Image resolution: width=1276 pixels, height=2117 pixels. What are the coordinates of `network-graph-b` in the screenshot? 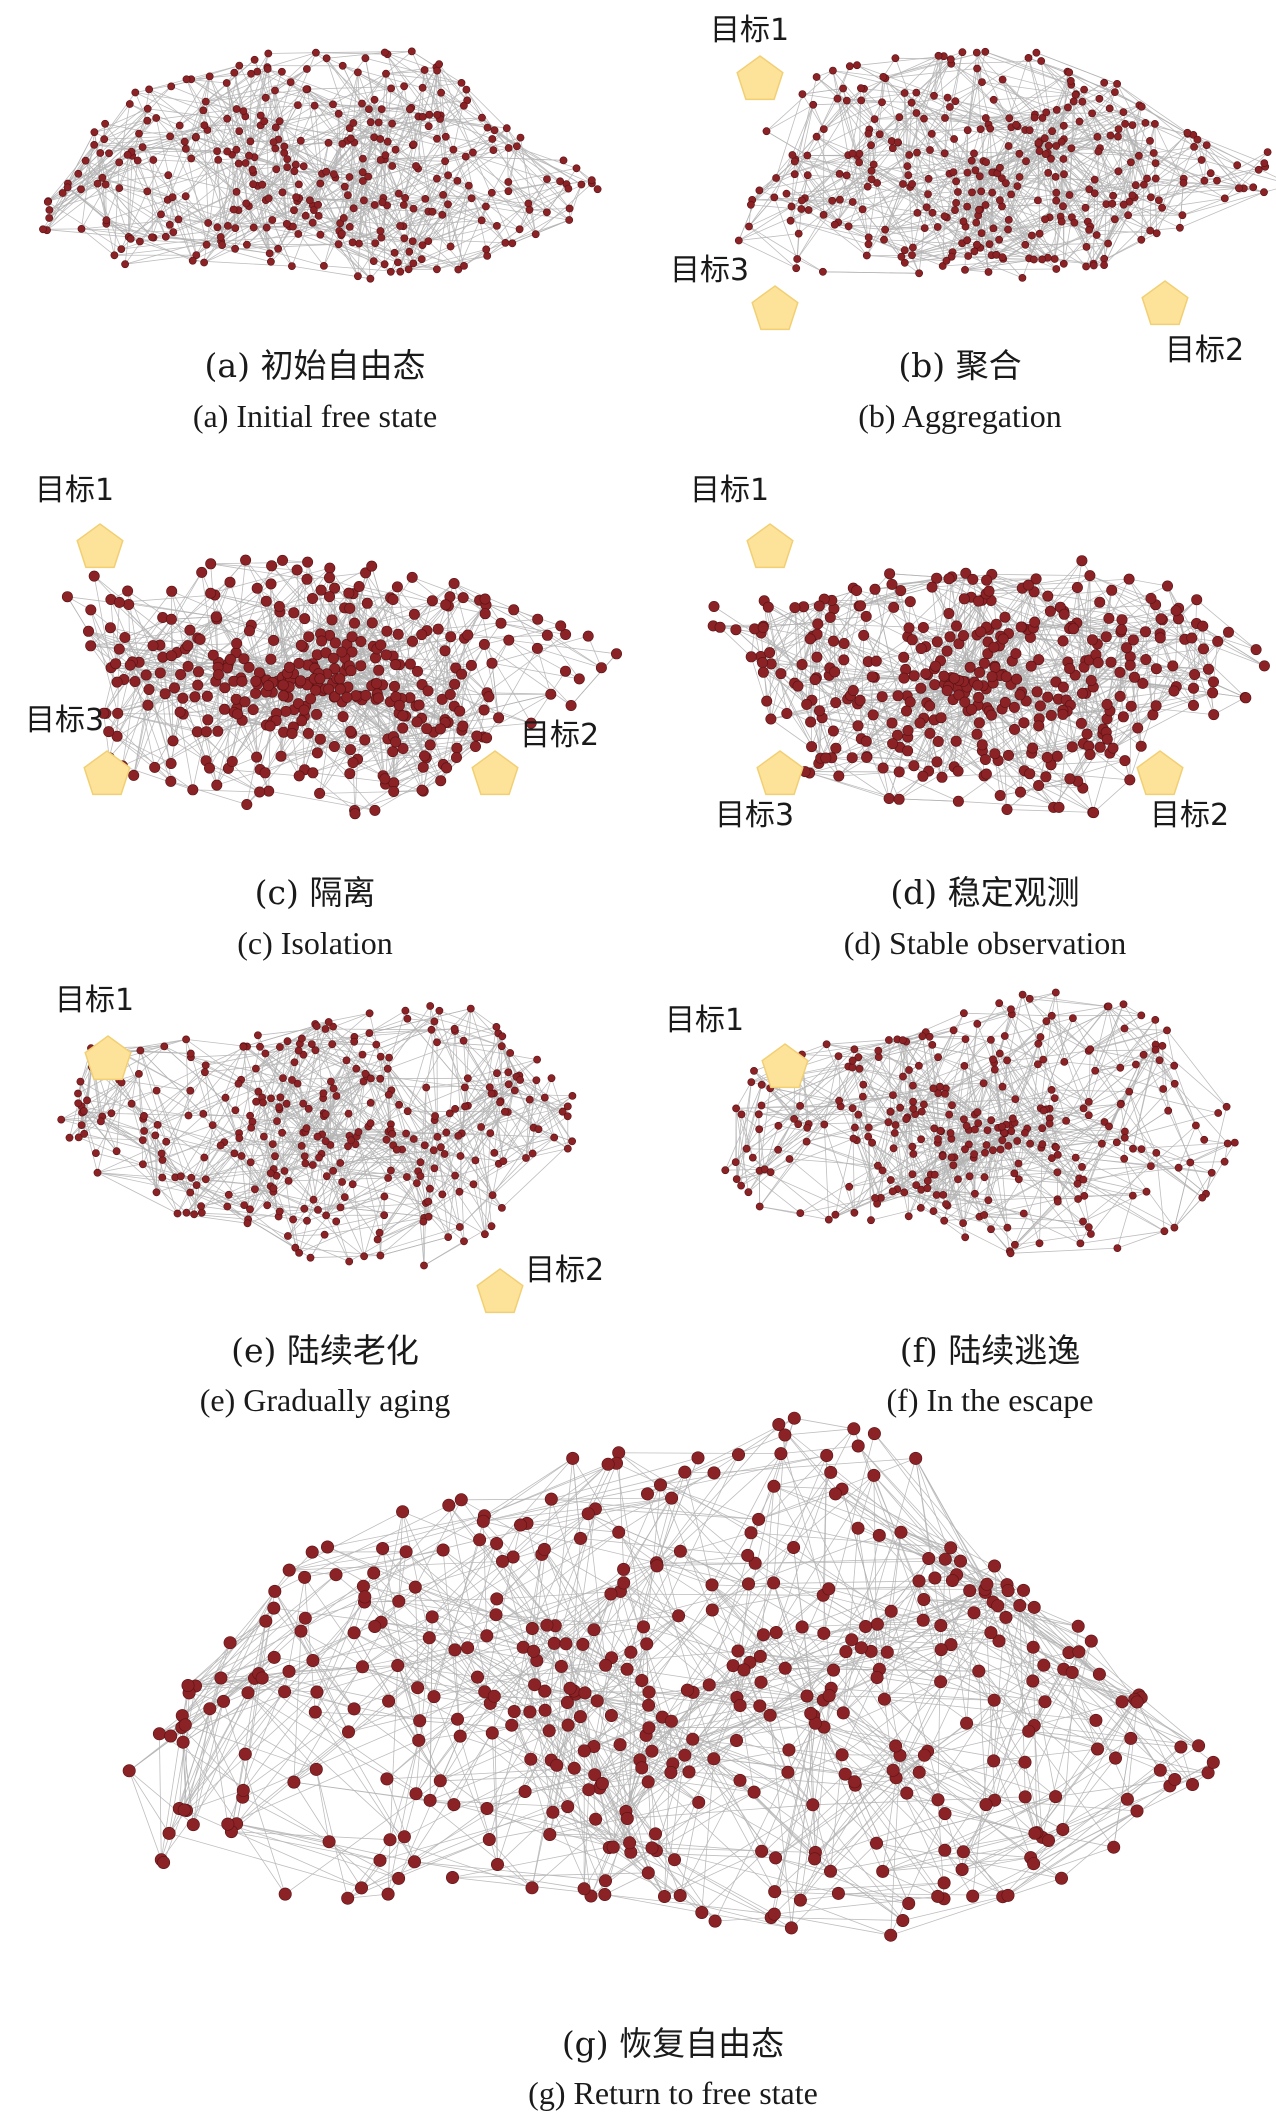 It's located at (1005, 164).